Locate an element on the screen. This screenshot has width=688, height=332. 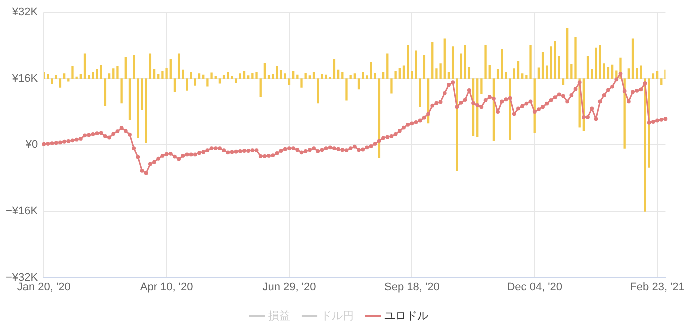
x-tick-label: Feb 23, '21 is located at coordinates (657, 287).